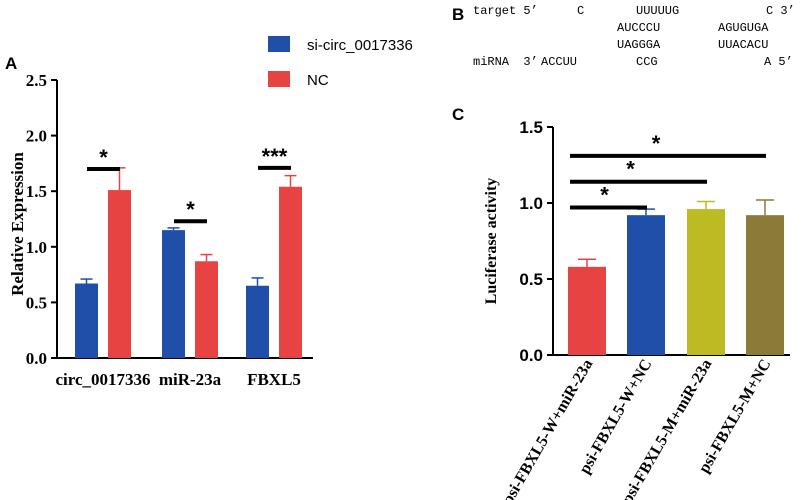 The width and height of the screenshot is (809, 500). Describe the element at coordinates (638, 28) in the screenshot. I see `sequence-fragment: AUCCCU` at that location.